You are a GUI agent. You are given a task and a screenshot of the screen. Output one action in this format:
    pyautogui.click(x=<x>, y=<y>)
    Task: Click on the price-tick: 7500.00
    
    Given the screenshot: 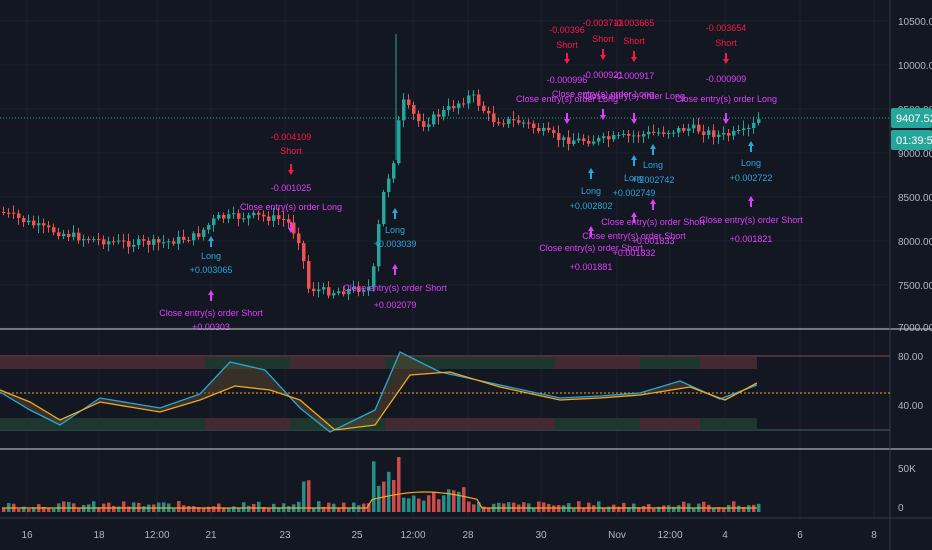 What is the action you would take?
    pyautogui.click(x=915, y=286)
    